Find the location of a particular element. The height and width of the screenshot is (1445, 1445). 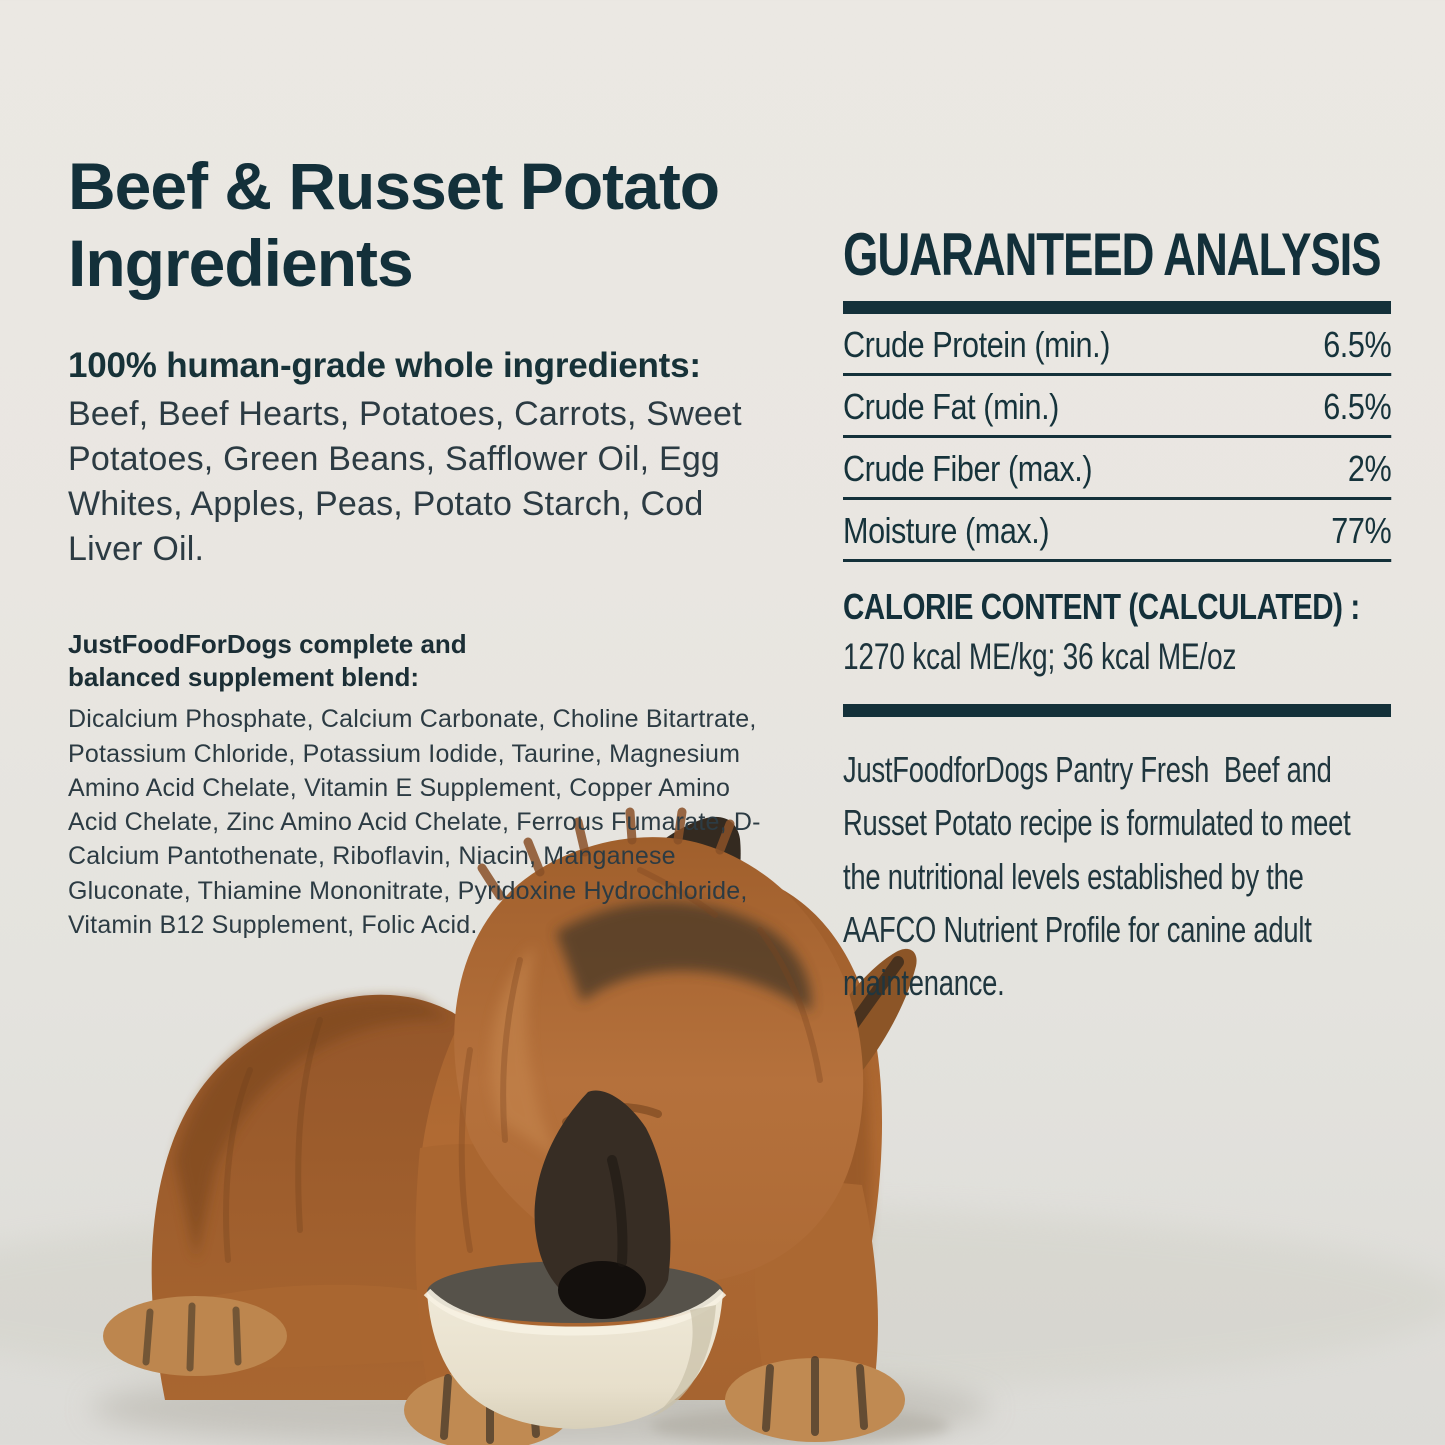

guaranteed-analysis-title: GUARANTEED ANALYSIS is located at coordinates (1112, 254).